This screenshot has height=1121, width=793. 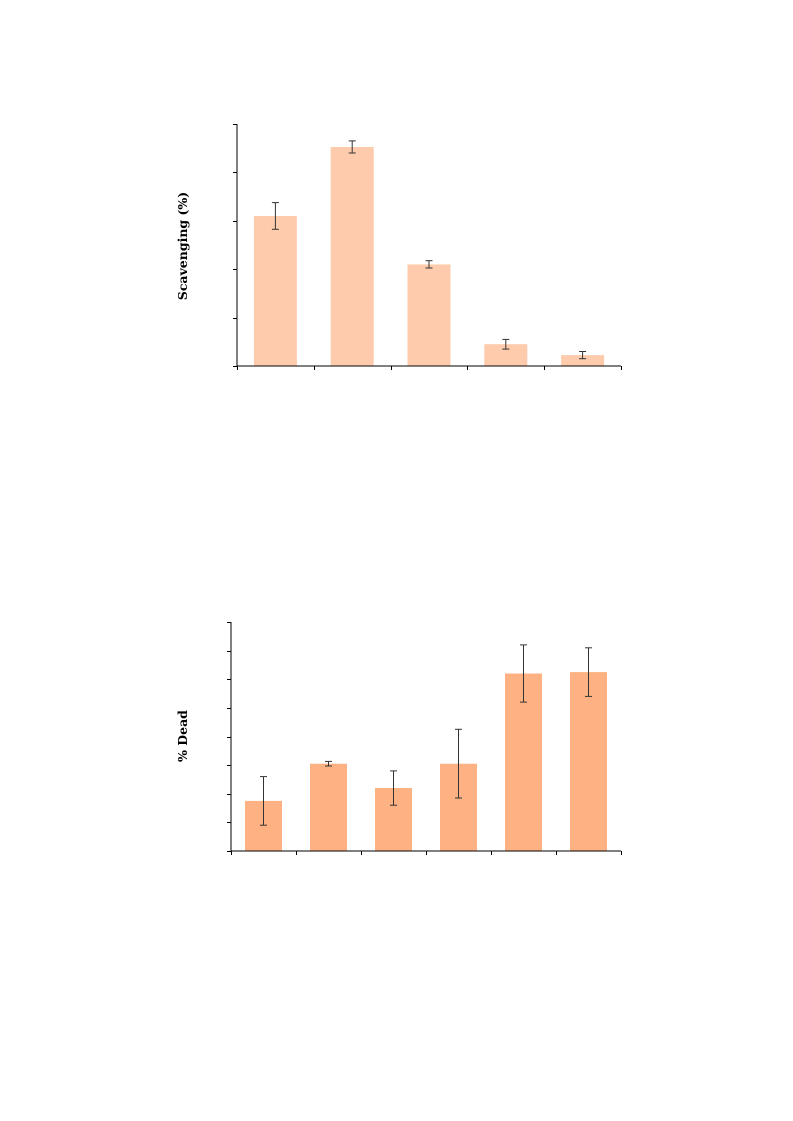 I want to click on scavenging-chart: Scavenging (%), so click(x=398, y=247).